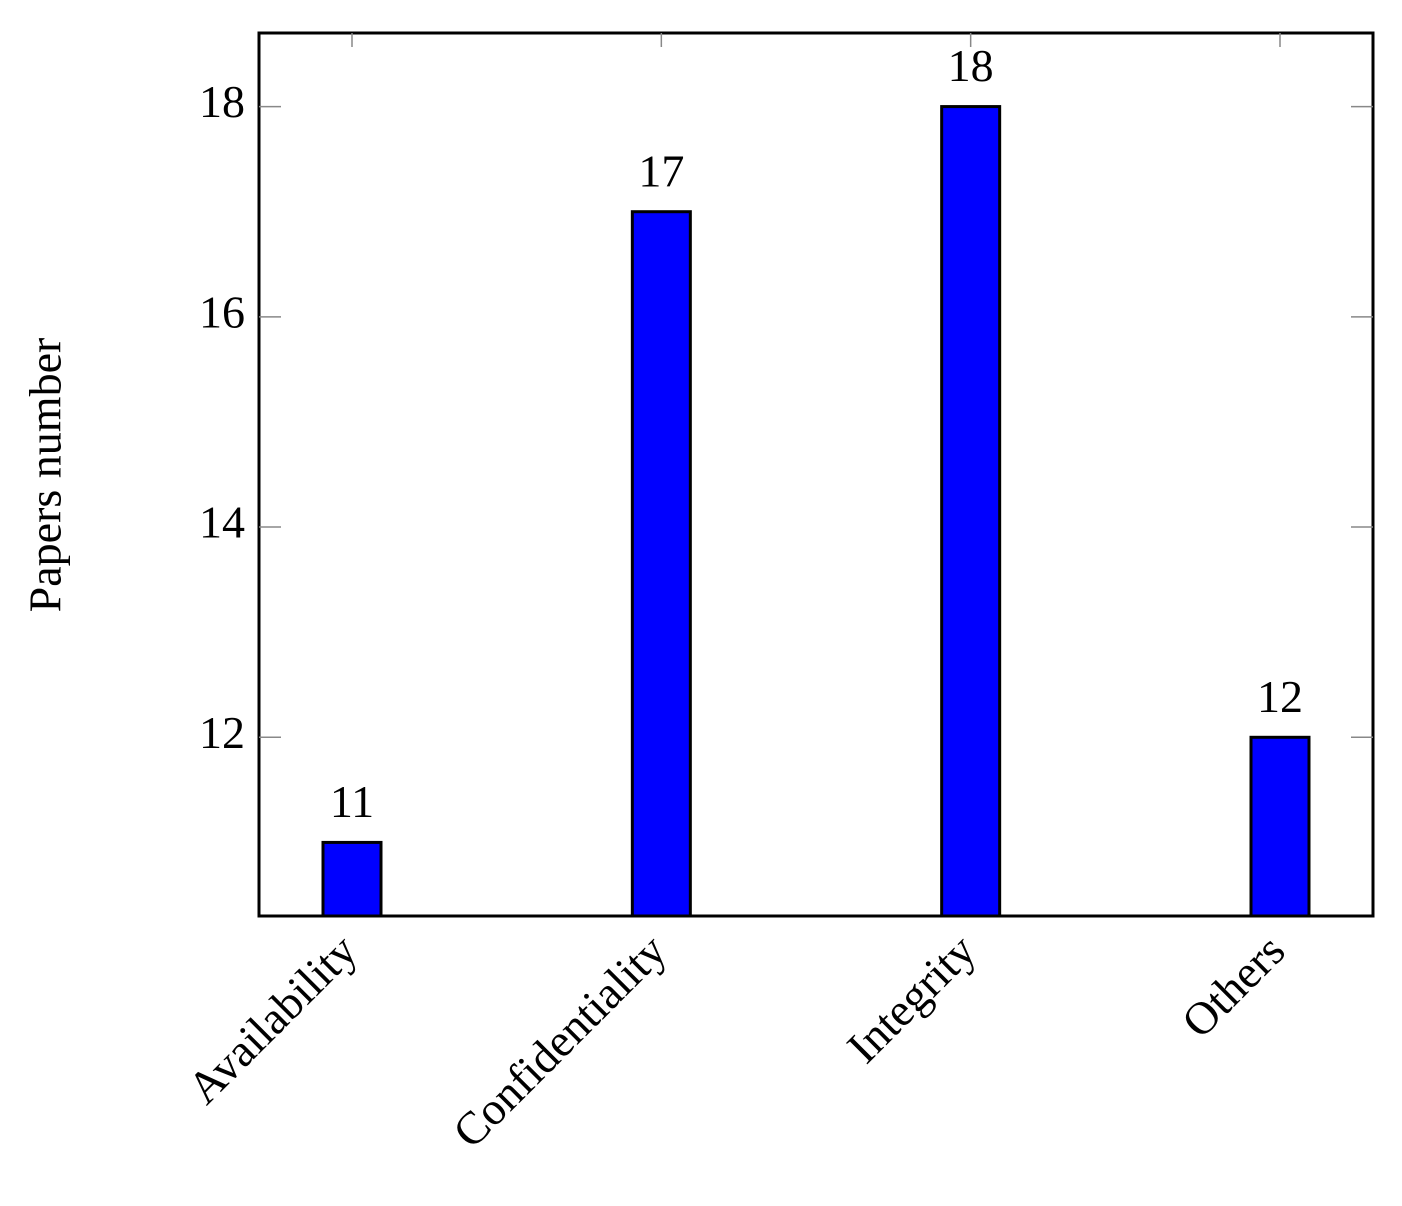 Image resolution: width=1402 pixels, height=1206 pixels. I want to click on value-label: 17, so click(661, 170).